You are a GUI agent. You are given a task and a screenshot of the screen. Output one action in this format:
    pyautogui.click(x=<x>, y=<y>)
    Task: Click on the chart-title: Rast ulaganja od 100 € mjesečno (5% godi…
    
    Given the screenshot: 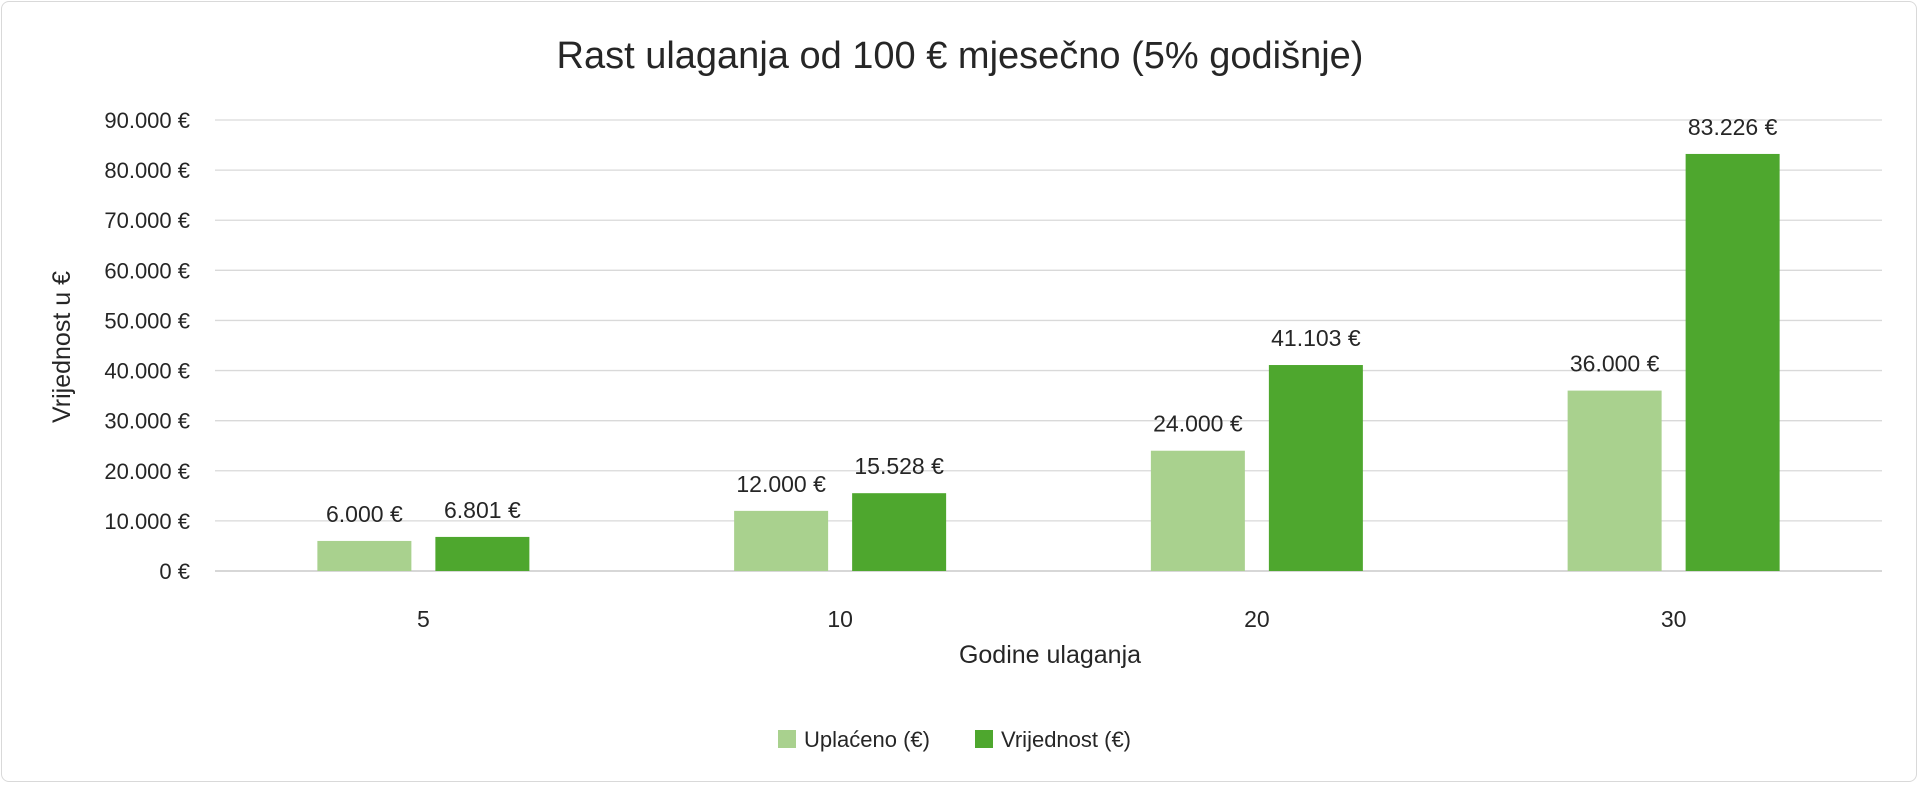 What is the action you would take?
    pyautogui.click(x=960, y=56)
    